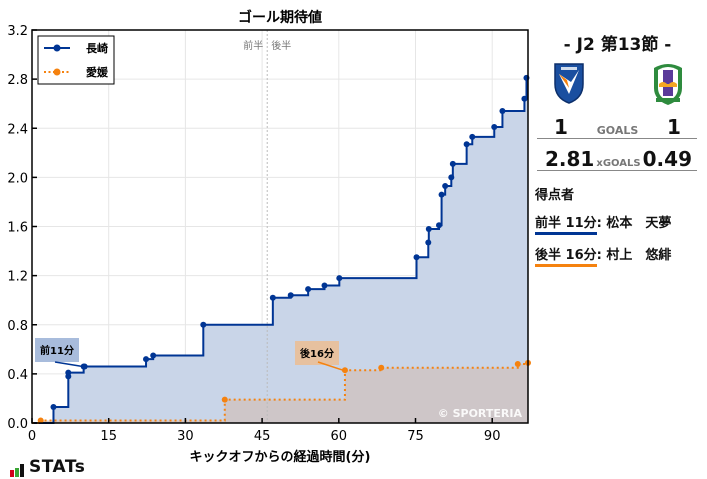 This screenshot has width=707, height=479. Describe the element at coordinates (57, 72) in the screenshot. I see `legend-marker-ehime` at that location.